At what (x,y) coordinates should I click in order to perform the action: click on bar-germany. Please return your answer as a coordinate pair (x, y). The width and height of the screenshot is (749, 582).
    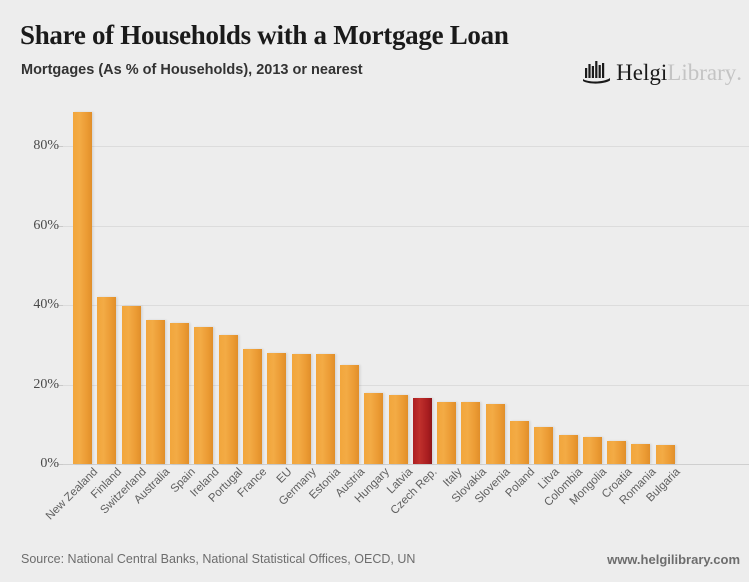
    Looking at the image, I should click on (301, 408).